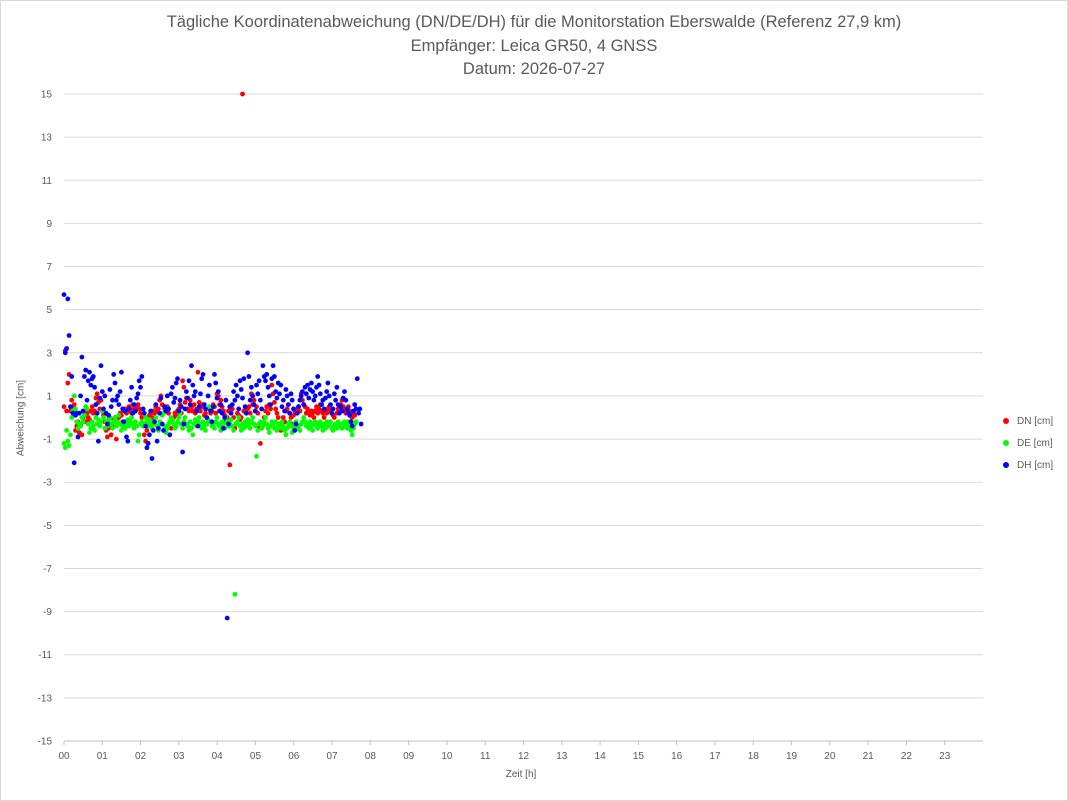 This screenshot has height=801, width=1068. What do you see at coordinates (1026, 443) in the screenshot?
I see `legend: DN [cm] DE [cm] DH [cm]` at bounding box center [1026, 443].